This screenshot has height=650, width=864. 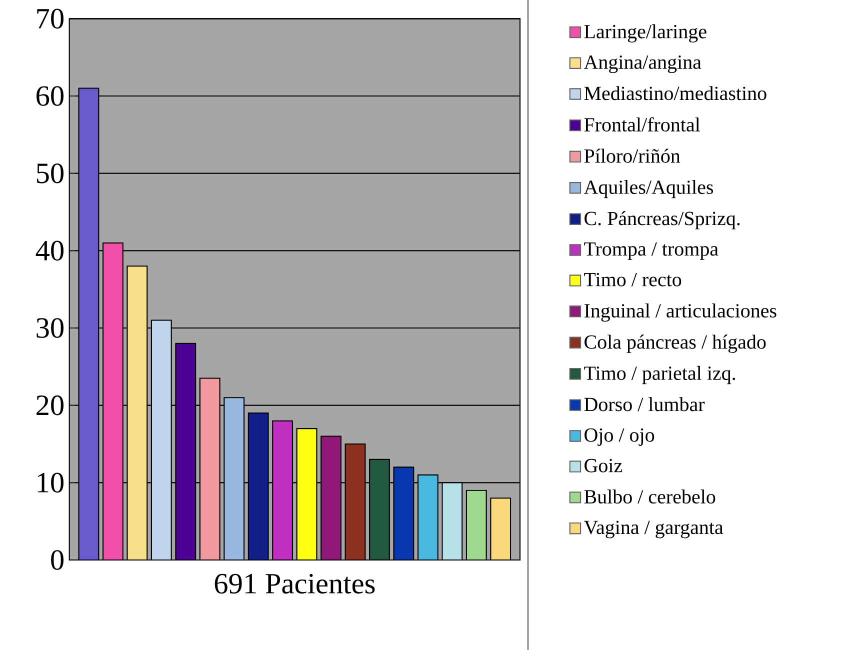 What do you see at coordinates (660, 375) in the screenshot?
I see `legend-label: Timo / parietal izq.` at bounding box center [660, 375].